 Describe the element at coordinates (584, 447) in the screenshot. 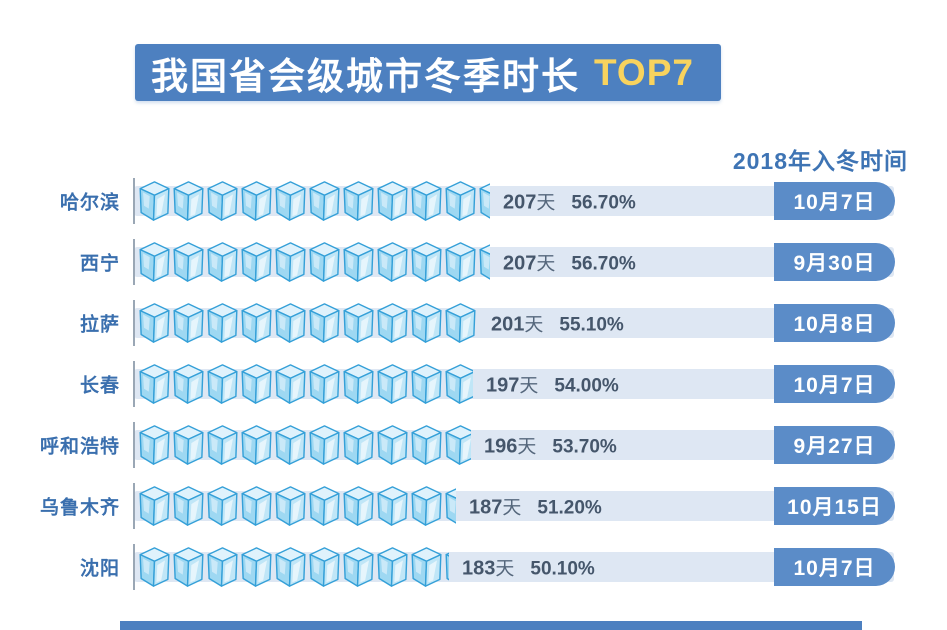

I see `percent-value: 53.70%` at that location.